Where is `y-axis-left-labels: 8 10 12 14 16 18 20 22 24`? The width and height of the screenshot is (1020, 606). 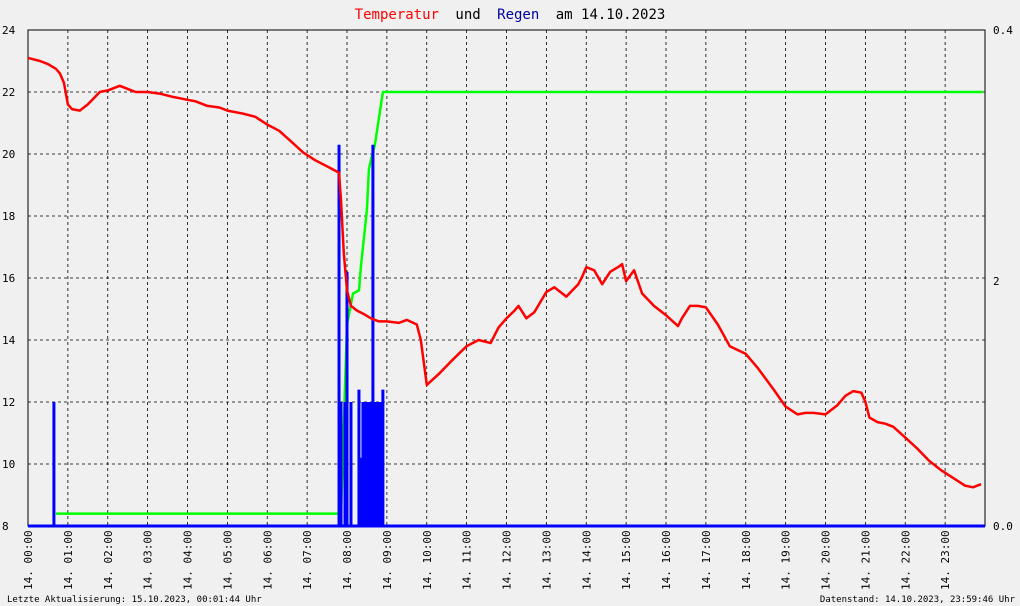
y-axis-left-labels: 8 10 12 14 16 18 20 22 24 is located at coordinates (9, 278).